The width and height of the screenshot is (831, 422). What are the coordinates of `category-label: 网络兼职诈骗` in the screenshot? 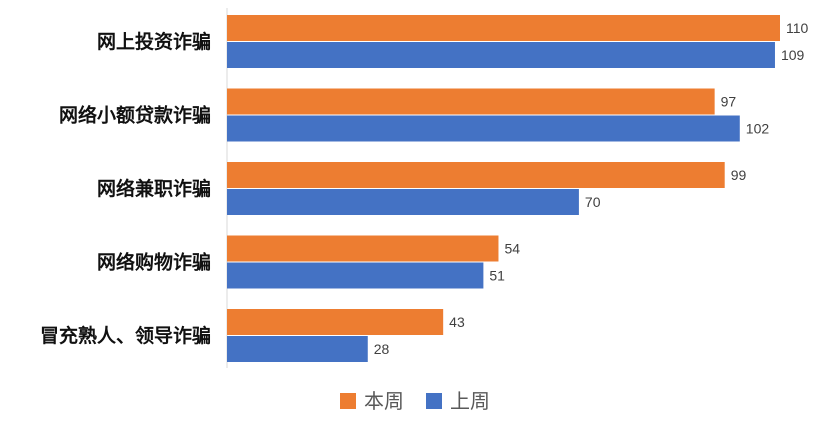 It's located at (154, 188).